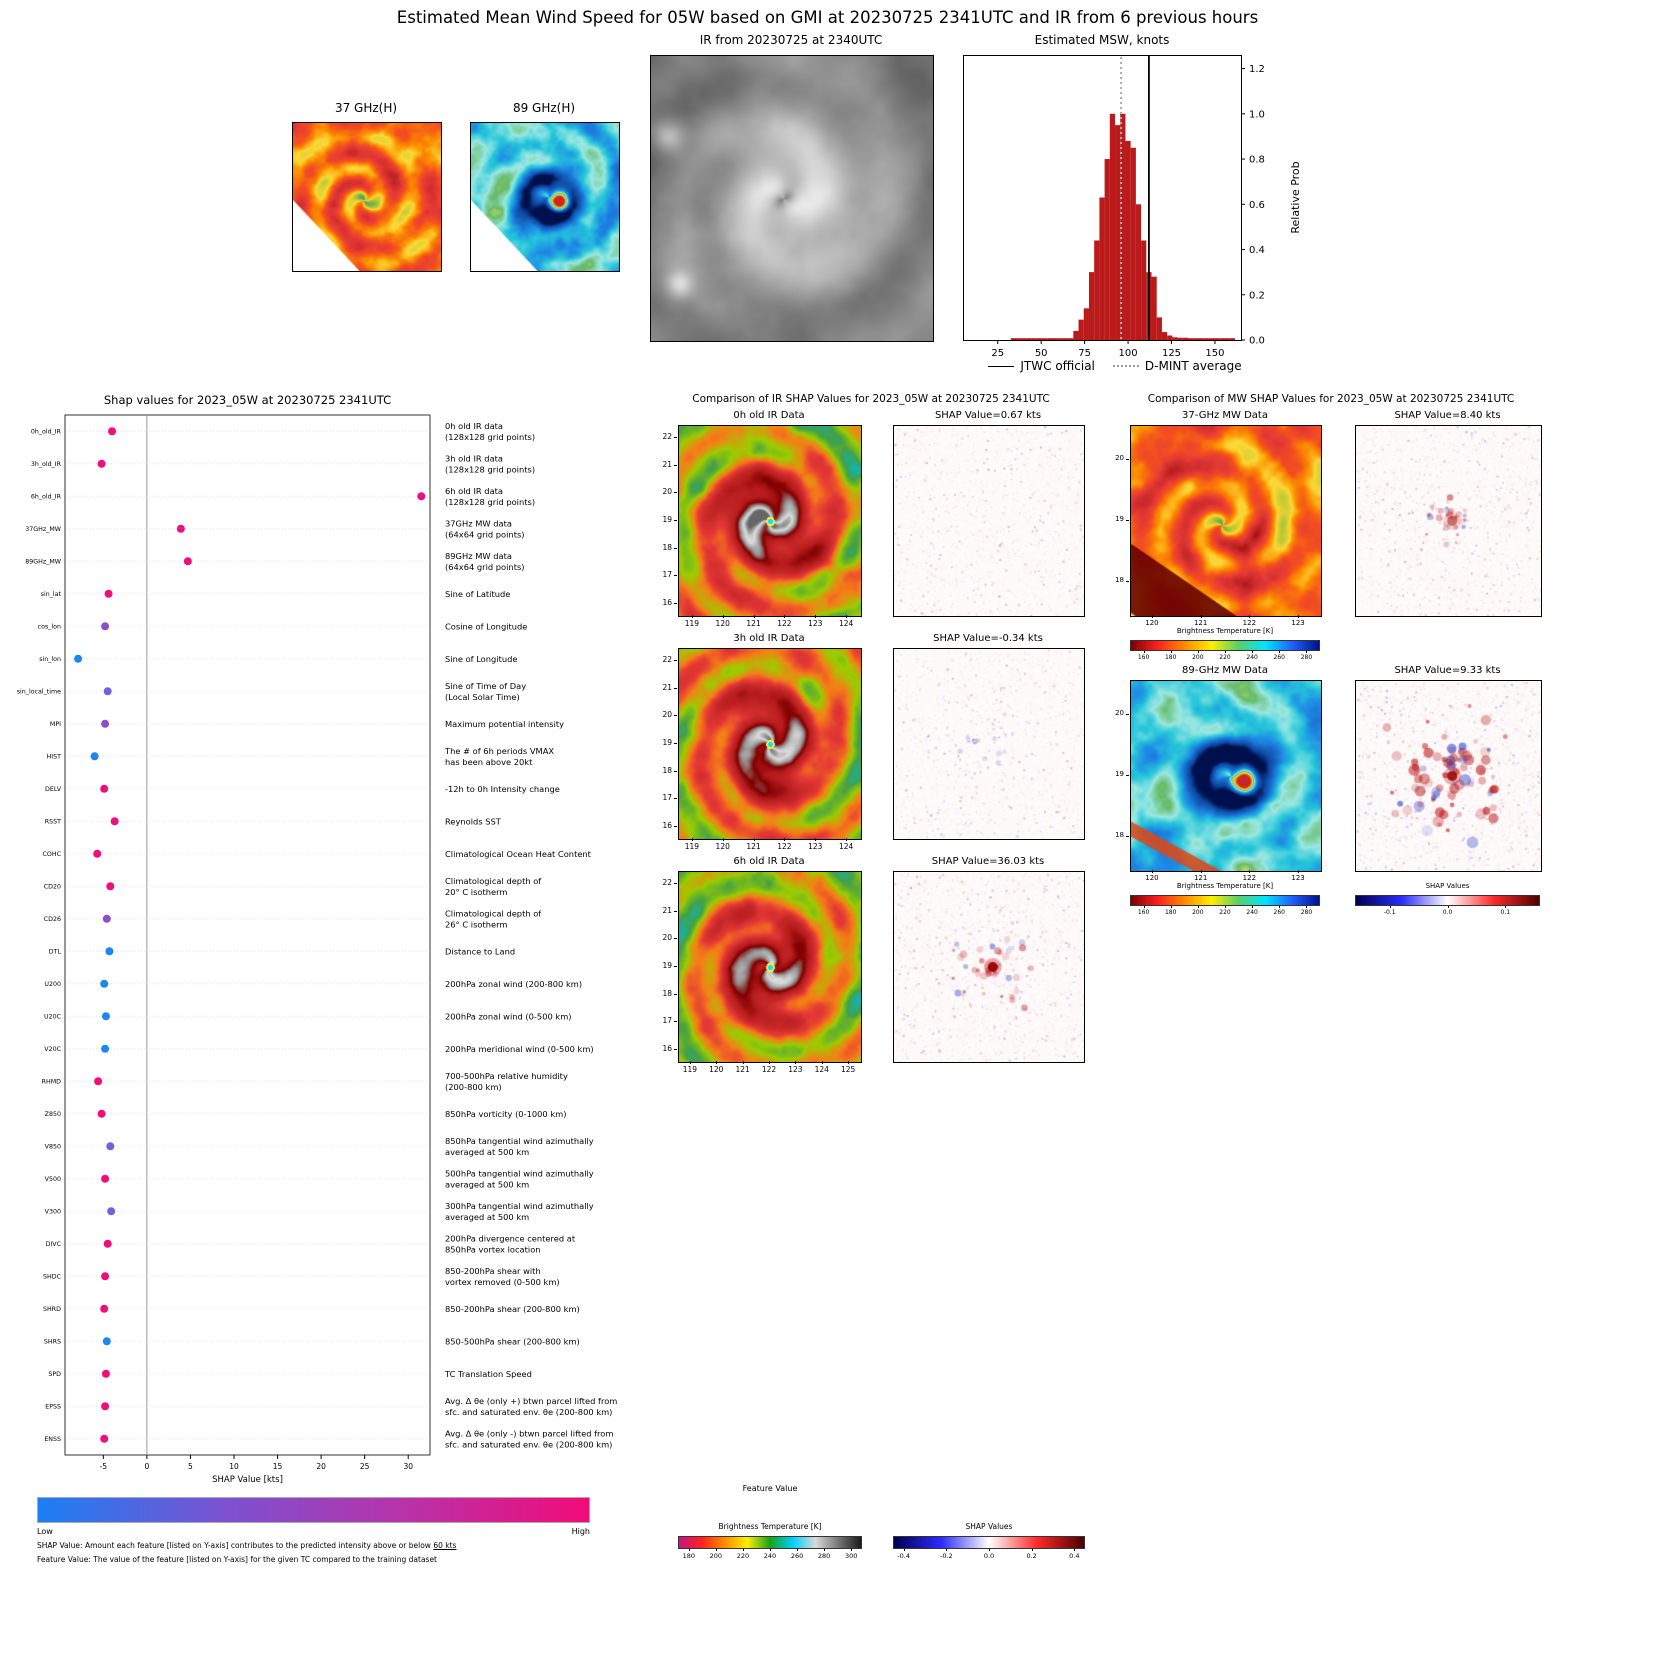 The height and width of the screenshot is (1674, 1655). What do you see at coordinates (408, 1466) in the screenshot?
I see `svg-text: 30` at bounding box center [408, 1466].